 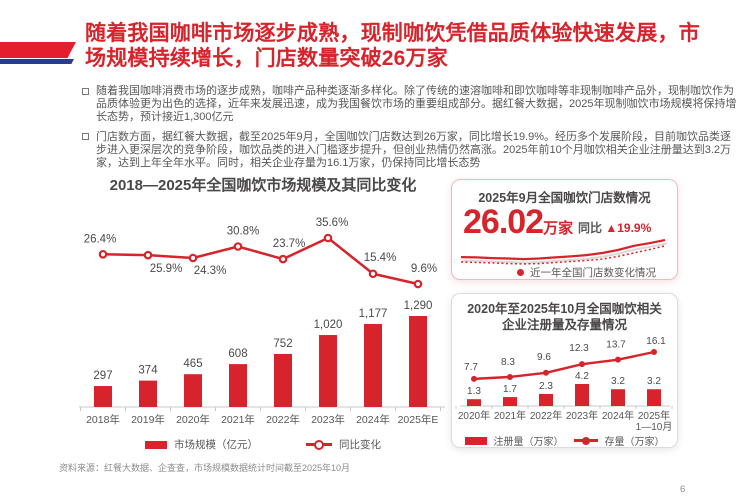 I want to click on line-value-label: 12.3, so click(x=579, y=348).